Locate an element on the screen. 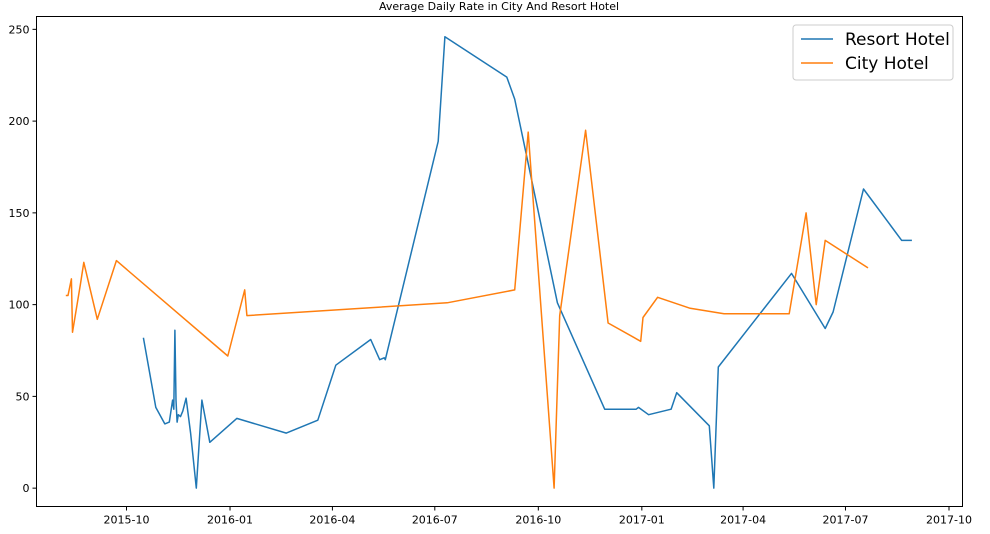 The width and height of the screenshot is (990, 534). legend-label: Resort Hotel is located at coordinates (897, 40).